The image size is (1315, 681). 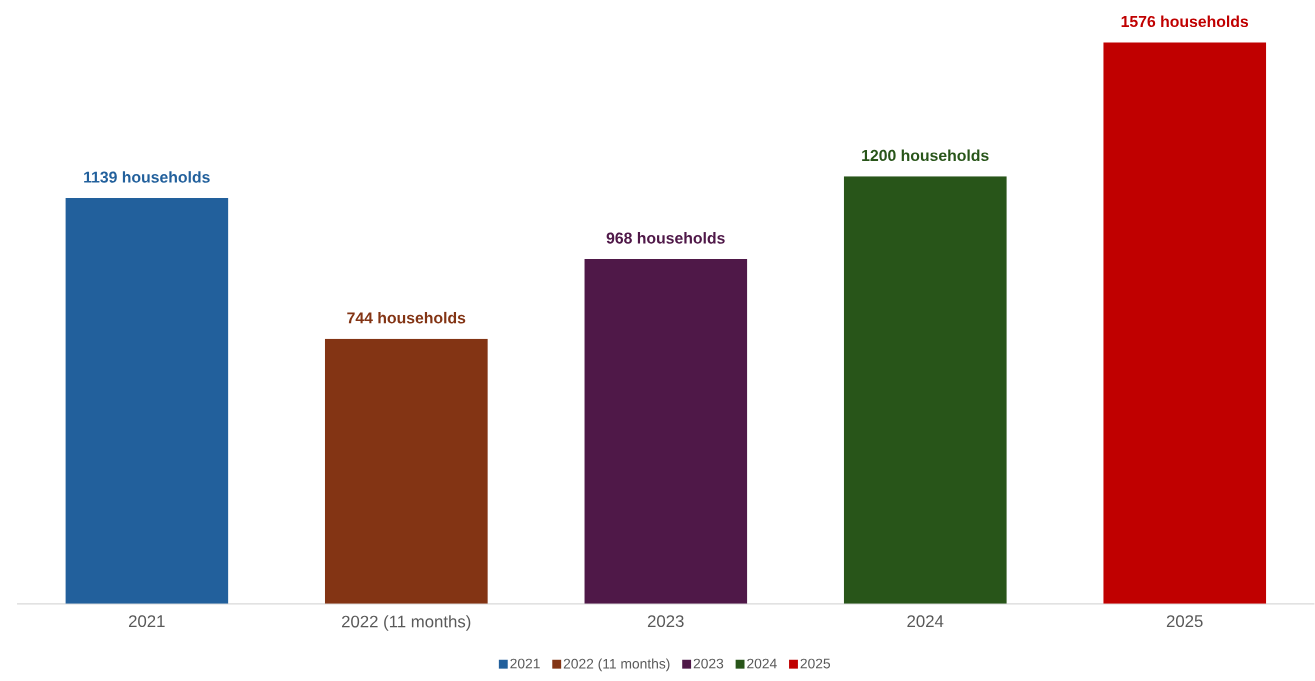 What do you see at coordinates (665, 621) in the screenshot?
I see `x-tick-label: 2023` at bounding box center [665, 621].